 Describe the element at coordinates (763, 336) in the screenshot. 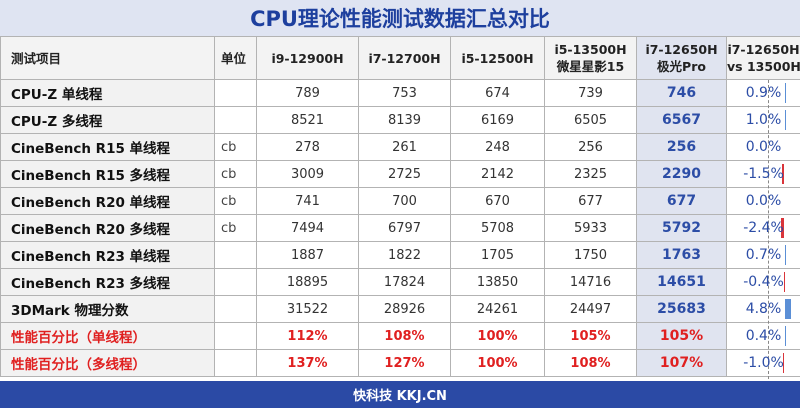

I see `cell-diff: 0.4%` at that location.